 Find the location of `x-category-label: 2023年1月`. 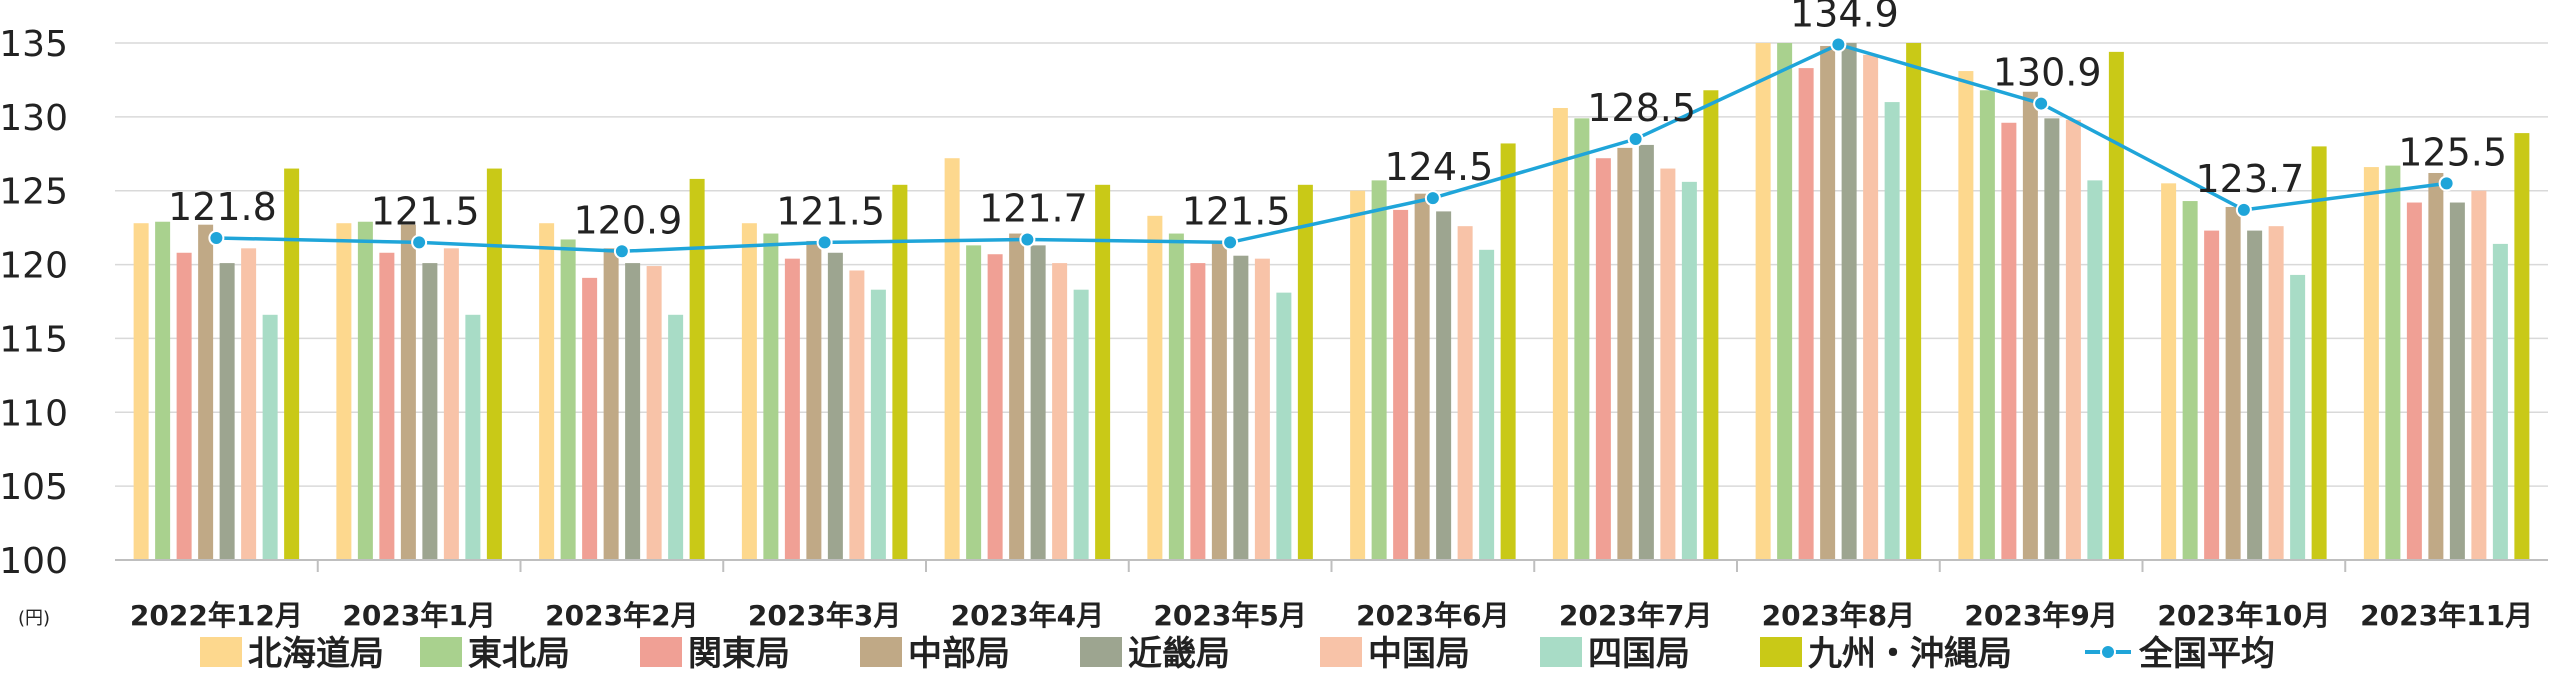

x-category-label: 2023年1月 is located at coordinates (418, 615).